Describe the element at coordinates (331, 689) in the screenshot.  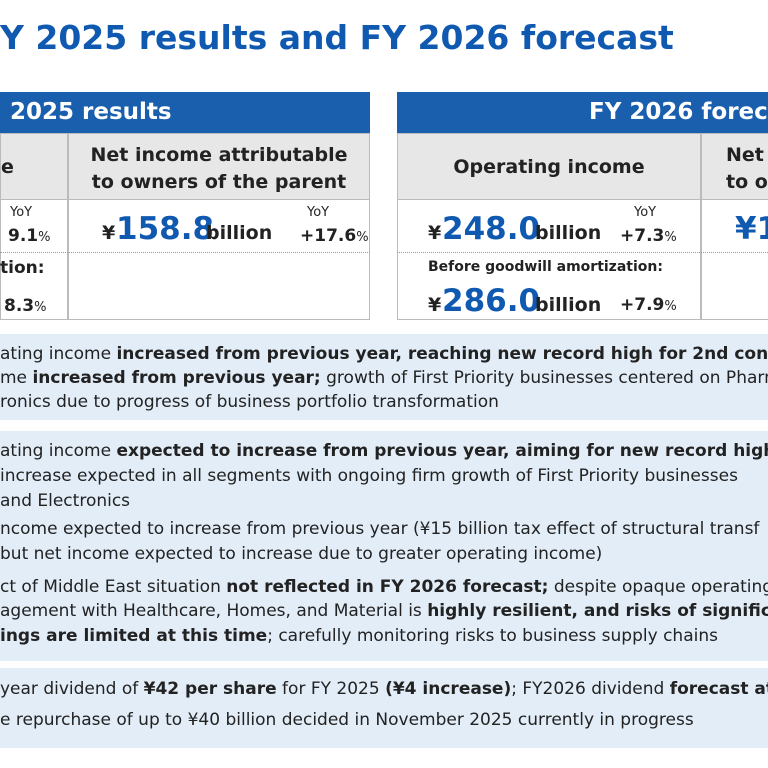
I see `text-segment: for FY 2025` at that location.